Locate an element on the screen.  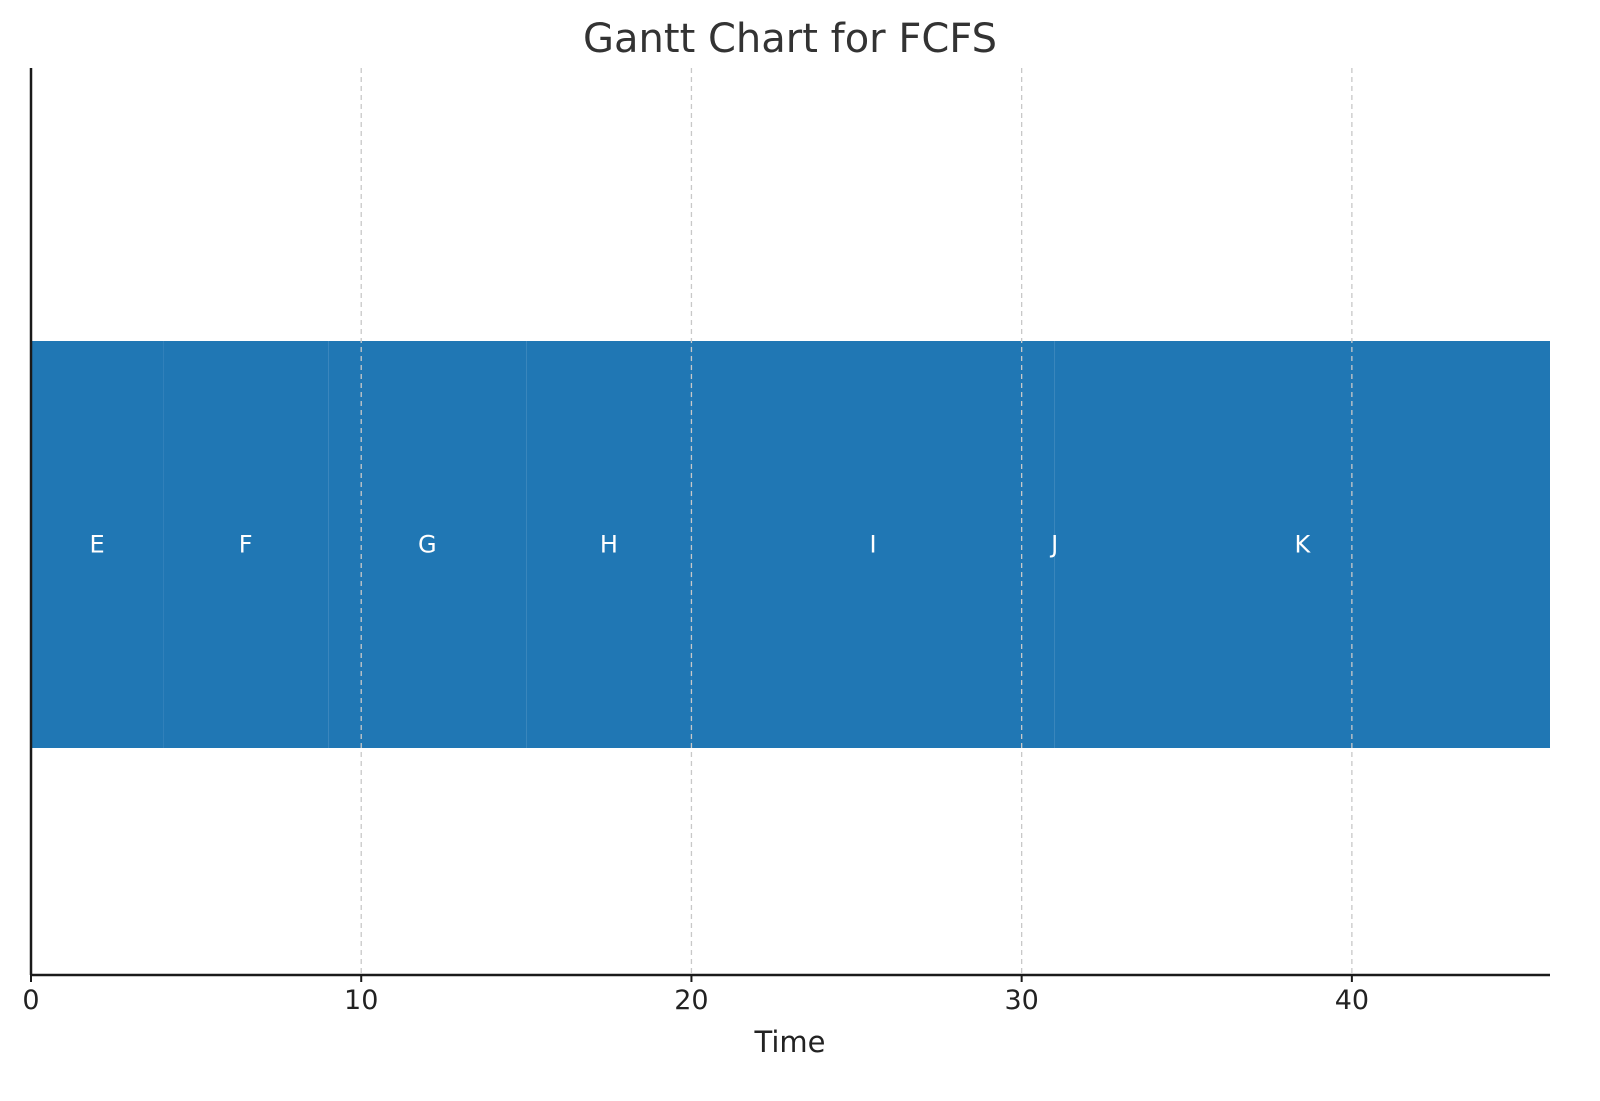
task-label-h: H is located at coordinates (609, 545).